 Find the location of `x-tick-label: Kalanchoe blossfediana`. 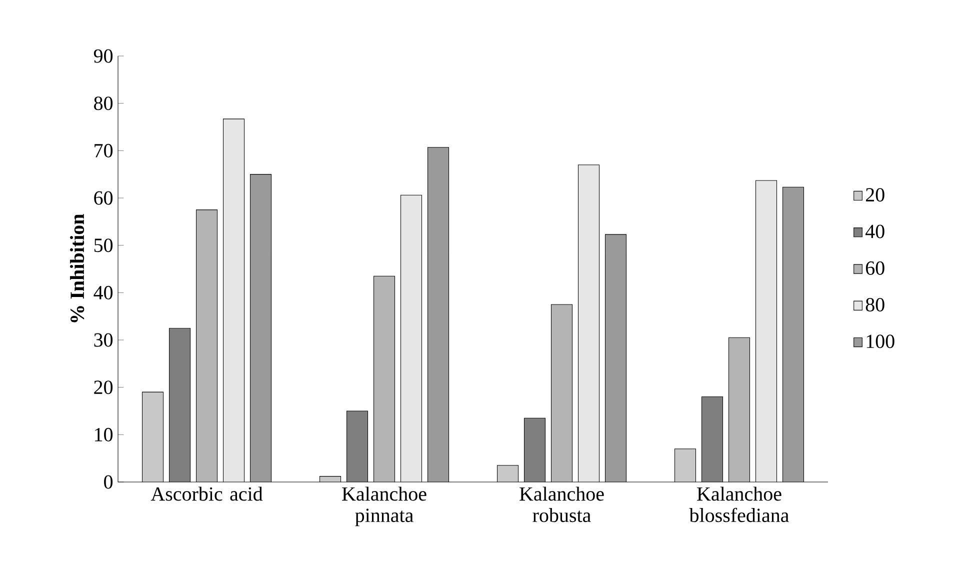

x-tick-label: Kalanchoe blossfediana is located at coordinates (739, 504).